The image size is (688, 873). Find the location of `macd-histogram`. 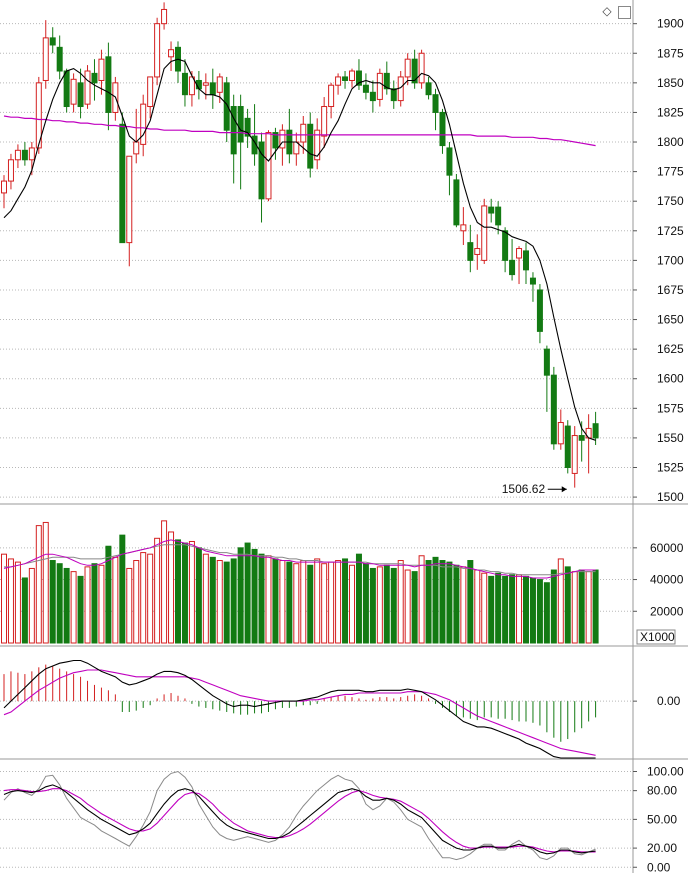

macd-histogram is located at coordinates (300, 703).